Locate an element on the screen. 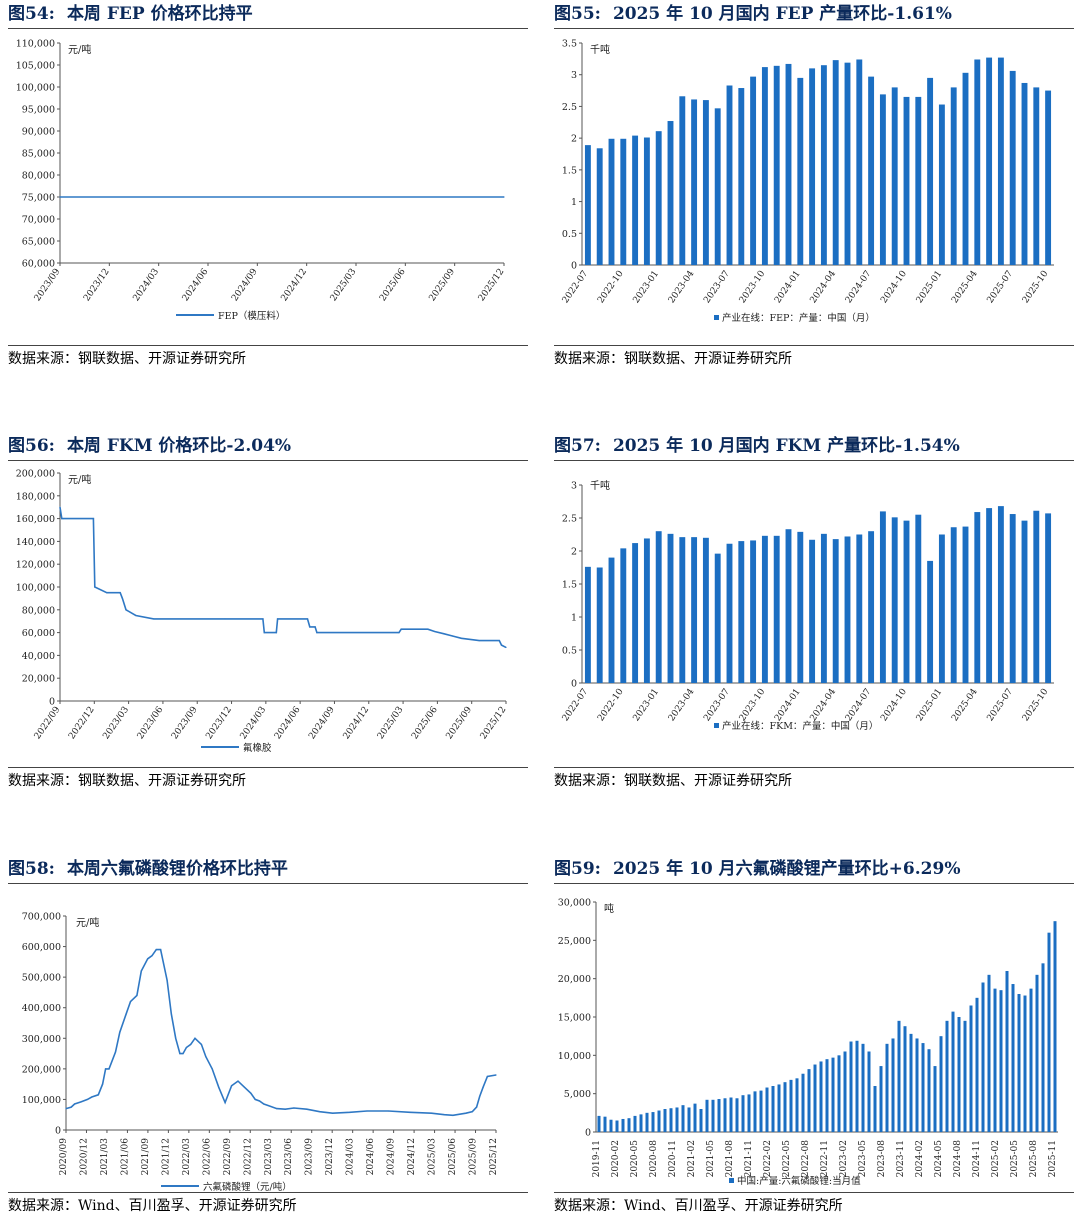  x-tick-label: 2025/06 is located at coordinates (393, 285).